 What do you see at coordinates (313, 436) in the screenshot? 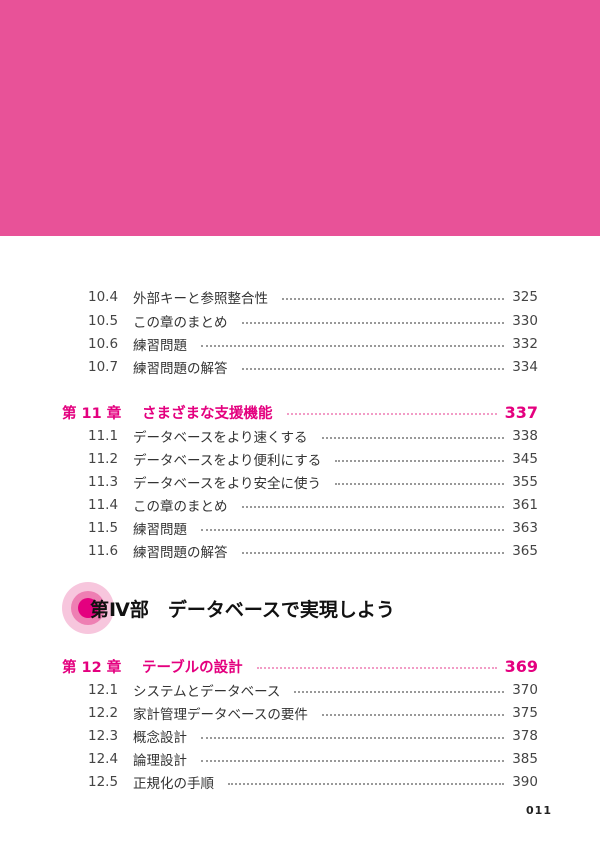
I see `toc-entry: 11.1 データベースをより速くする 338` at bounding box center [313, 436].